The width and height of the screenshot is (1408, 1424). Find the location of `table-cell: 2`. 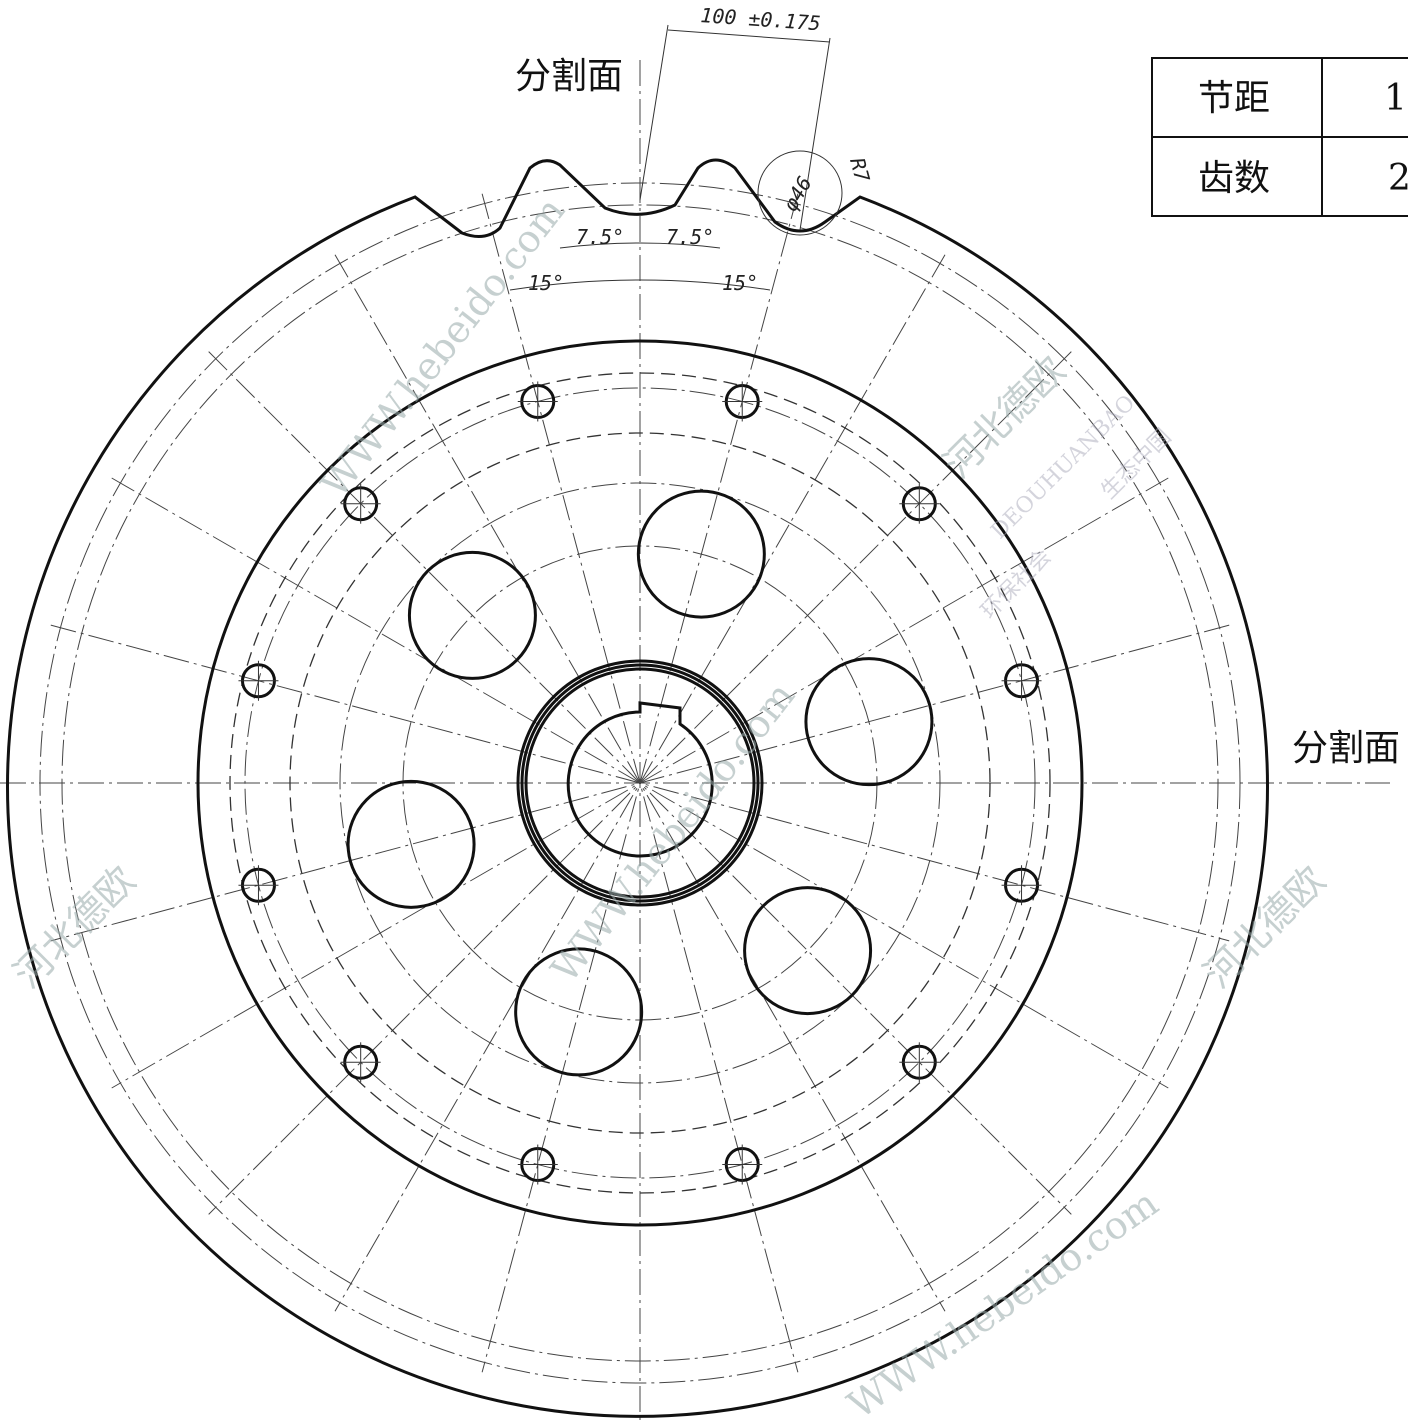

table-cell: 2 is located at coordinates (1398, 178).